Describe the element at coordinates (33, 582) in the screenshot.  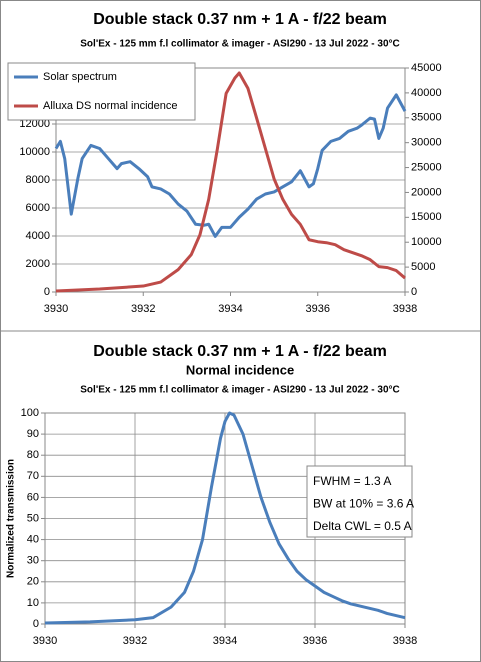
I see `y-tick-label: 20` at that location.